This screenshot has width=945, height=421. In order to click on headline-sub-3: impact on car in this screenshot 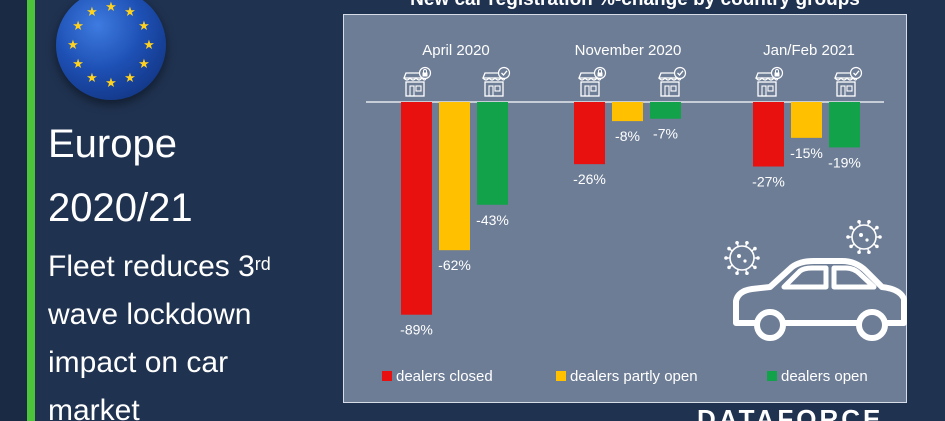, I will do `click(138, 362)`.